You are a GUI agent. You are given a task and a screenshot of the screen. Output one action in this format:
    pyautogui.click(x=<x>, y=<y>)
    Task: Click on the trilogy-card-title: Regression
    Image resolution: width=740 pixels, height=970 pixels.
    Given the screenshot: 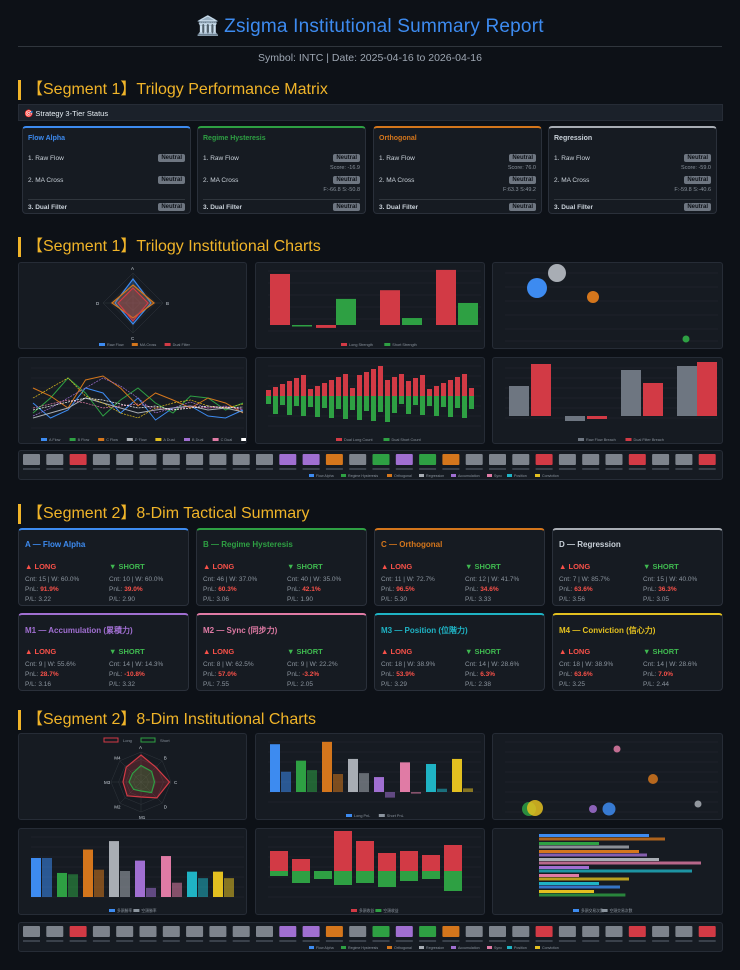 What is the action you would take?
    pyautogui.click(x=573, y=138)
    